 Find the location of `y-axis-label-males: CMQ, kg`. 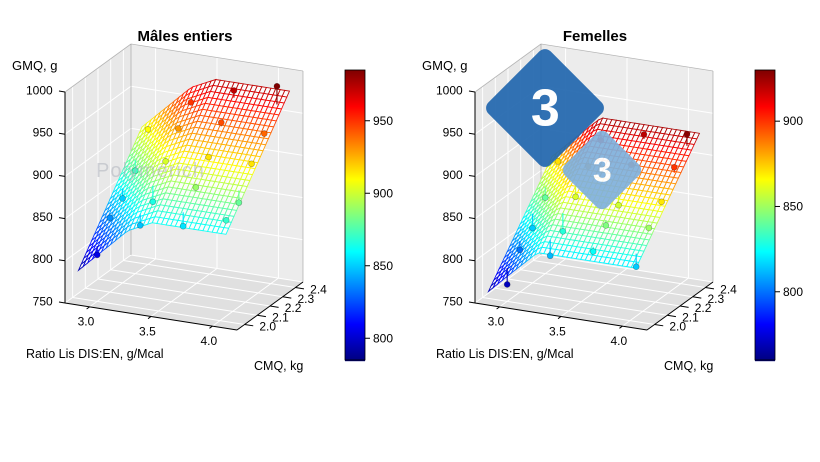

y-axis-label-males: CMQ, kg is located at coordinates (279, 366).